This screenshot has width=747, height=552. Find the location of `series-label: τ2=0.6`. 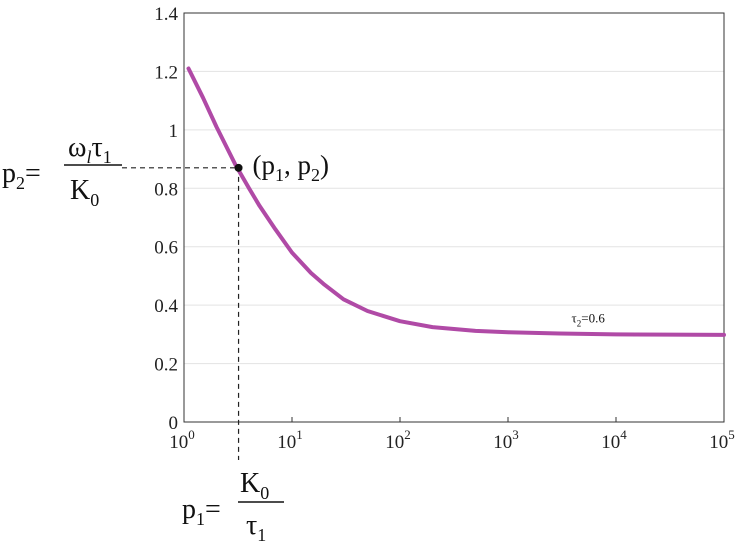

series-label: τ2=0.6 is located at coordinates (589, 319).